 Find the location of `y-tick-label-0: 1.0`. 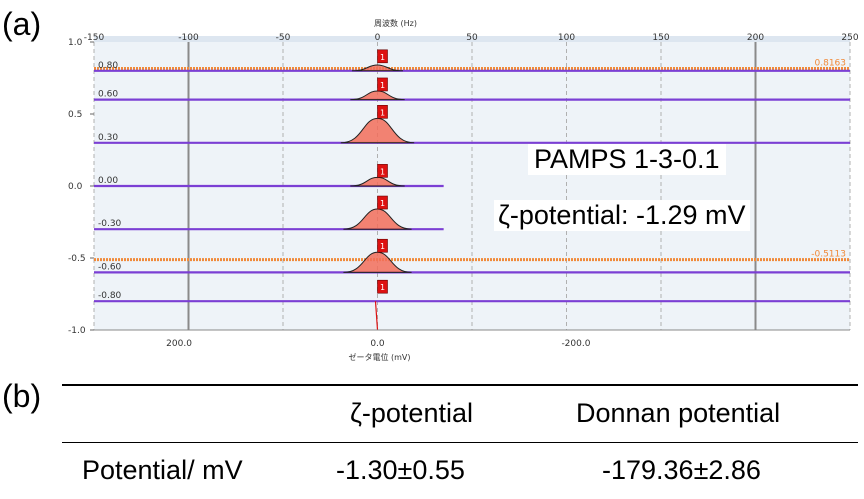

y-tick-label-0: 1.0 is located at coordinates (75, 43).